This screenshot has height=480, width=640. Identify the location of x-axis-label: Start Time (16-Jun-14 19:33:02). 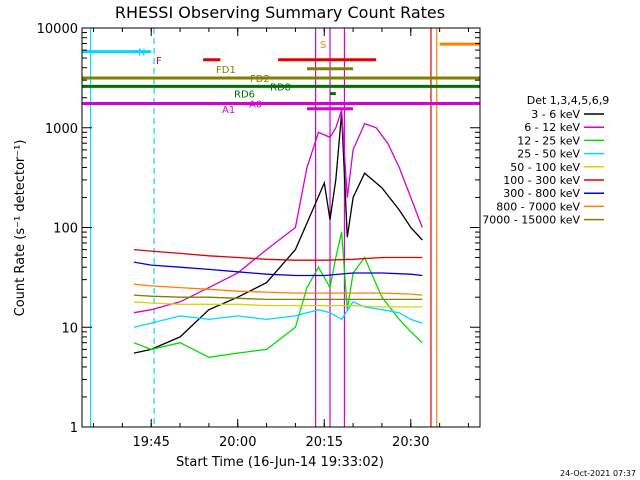
(280, 462).